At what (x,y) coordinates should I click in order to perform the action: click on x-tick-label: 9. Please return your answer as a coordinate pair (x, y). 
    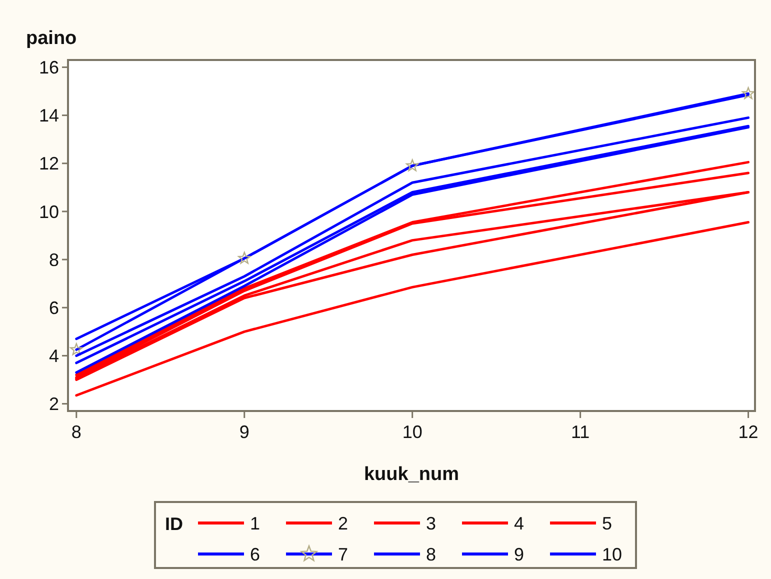
    Looking at the image, I should click on (244, 432).